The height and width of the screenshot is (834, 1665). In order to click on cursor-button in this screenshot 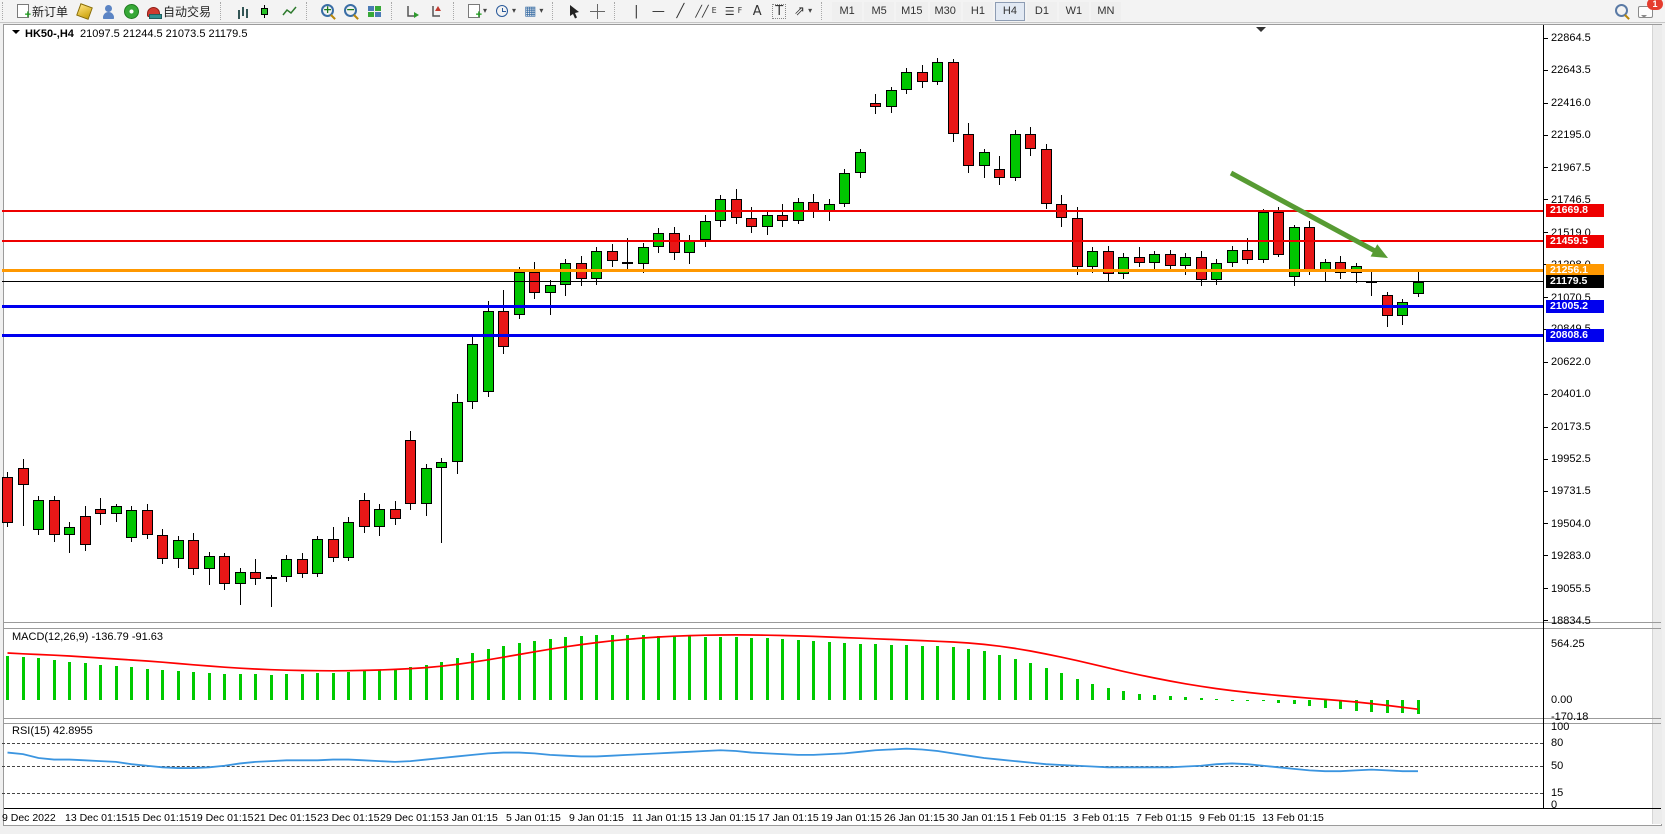, I will do `click(574, 11)`.